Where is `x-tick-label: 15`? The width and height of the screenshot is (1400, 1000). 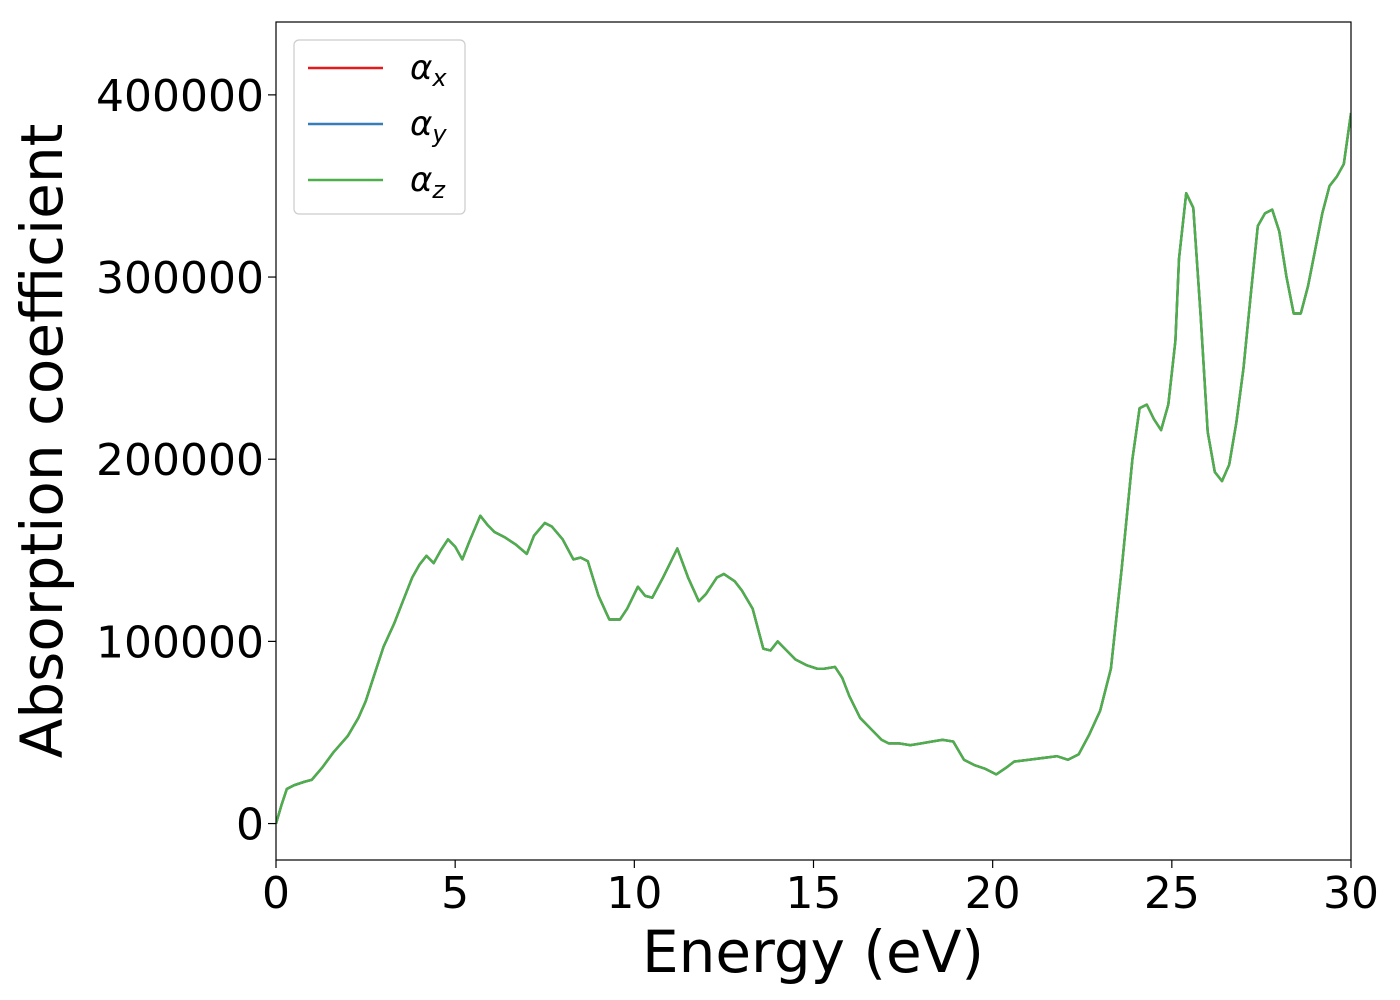 x-tick-label: 15 is located at coordinates (814, 893).